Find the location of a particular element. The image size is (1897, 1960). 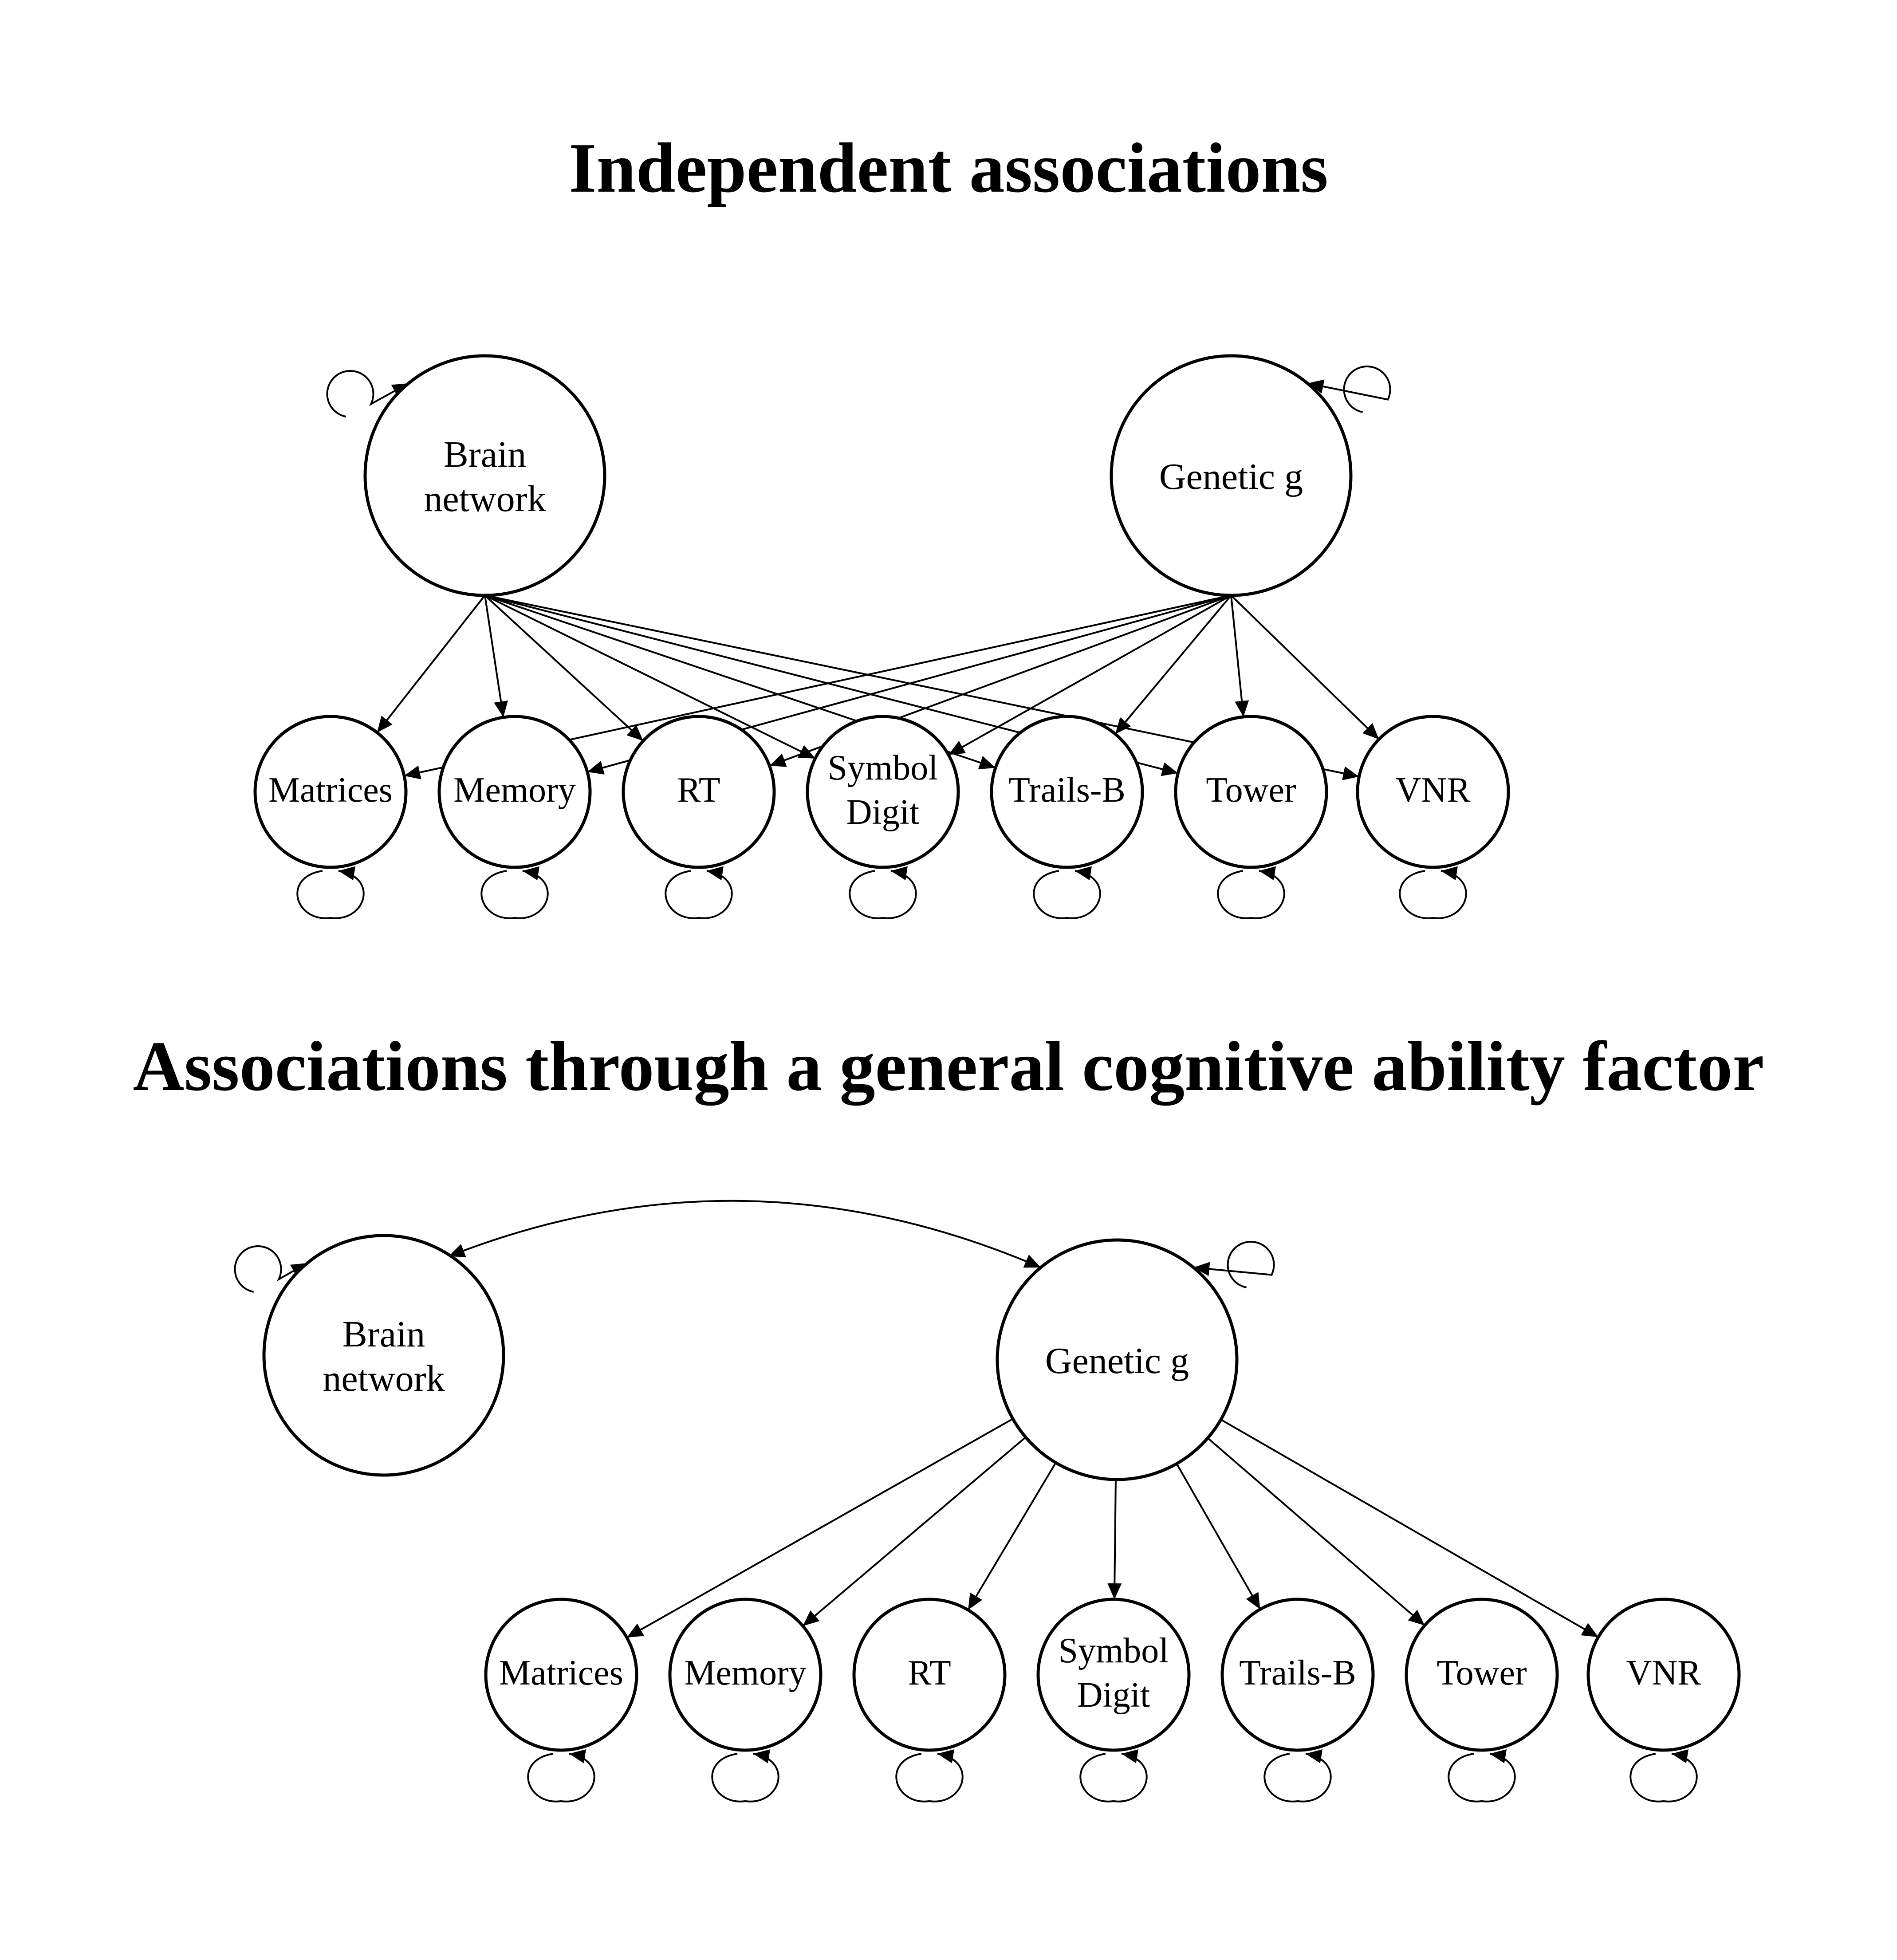

path-genetic-to-rt is located at coordinates (1012, 1536).